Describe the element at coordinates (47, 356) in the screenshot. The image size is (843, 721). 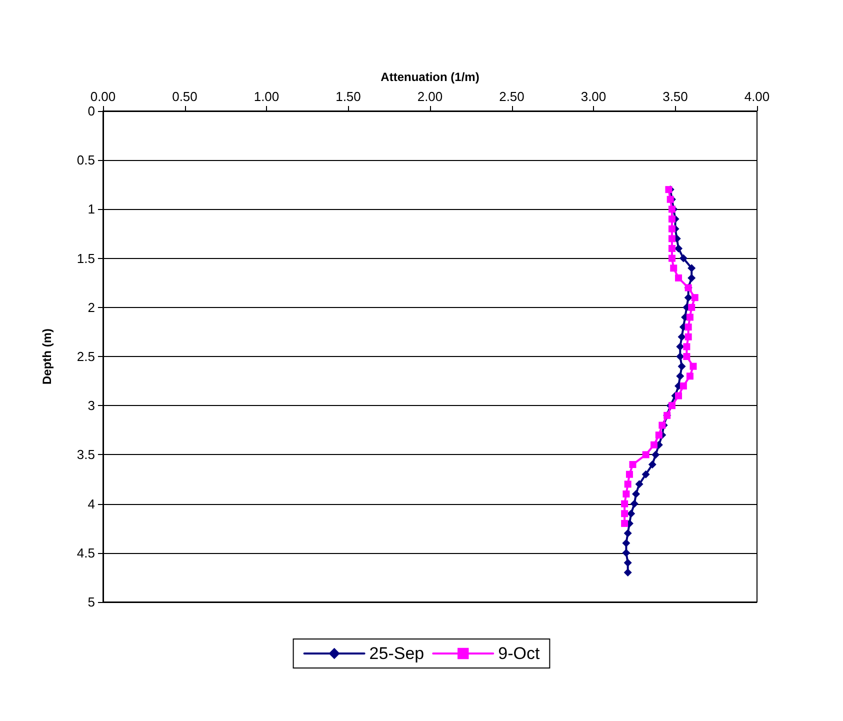
I see `y-axis-title: Depth (m)` at that location.